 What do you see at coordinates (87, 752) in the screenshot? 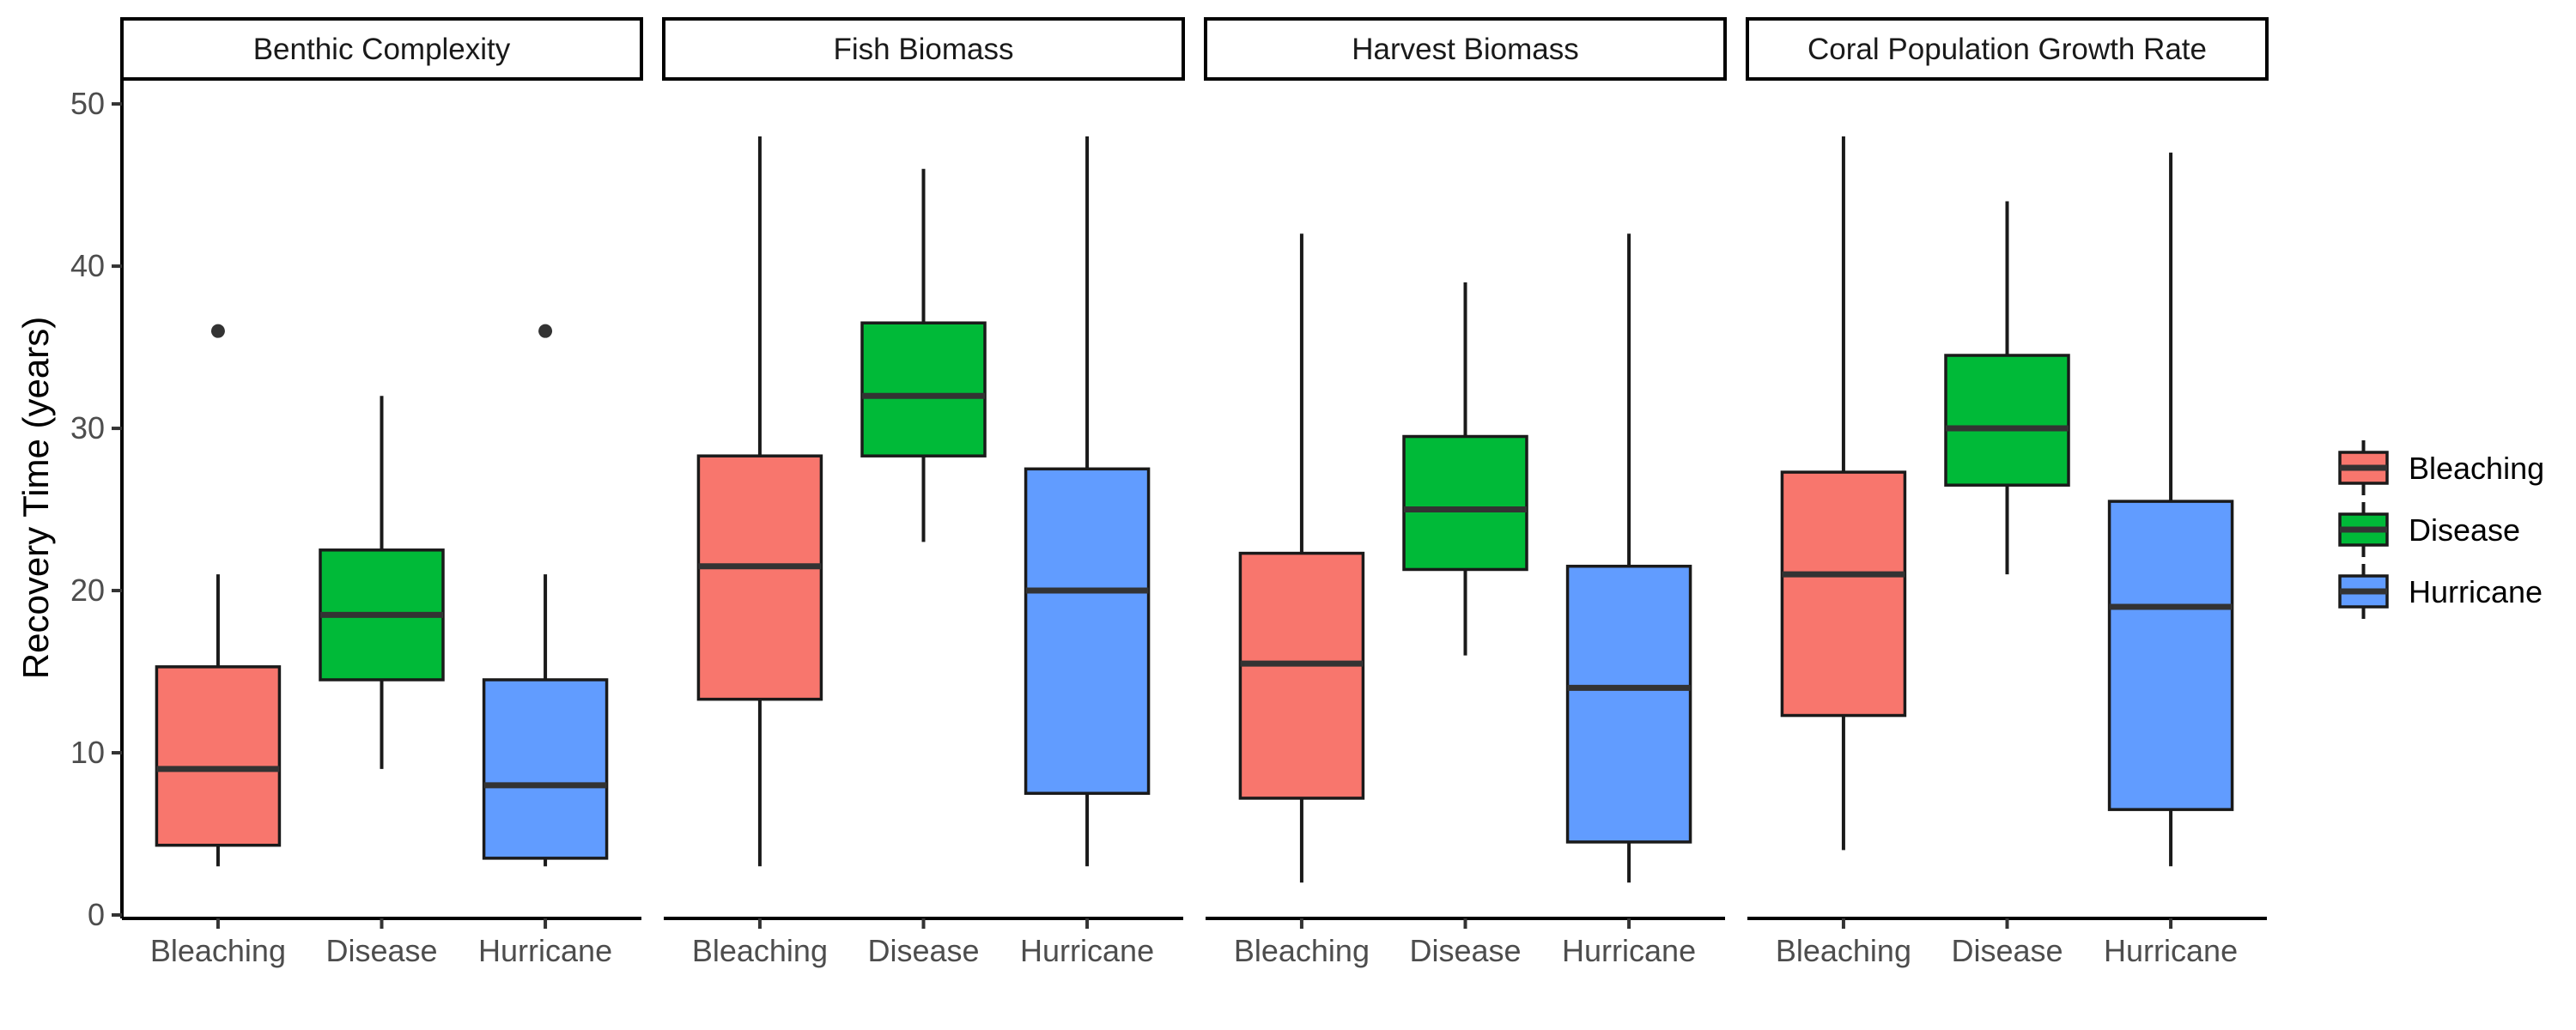
I see `y-tick-label: 10` at bounding box center [87, 752].